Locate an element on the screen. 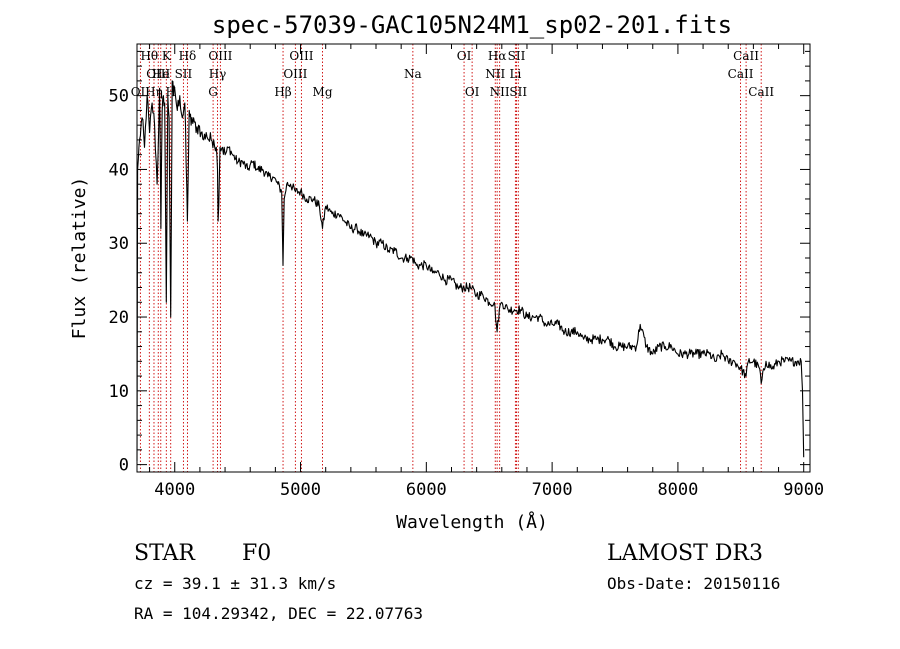 This screenshot has height=649, width=900. y-tick-label: 50 is located at coordinates (119, 97).